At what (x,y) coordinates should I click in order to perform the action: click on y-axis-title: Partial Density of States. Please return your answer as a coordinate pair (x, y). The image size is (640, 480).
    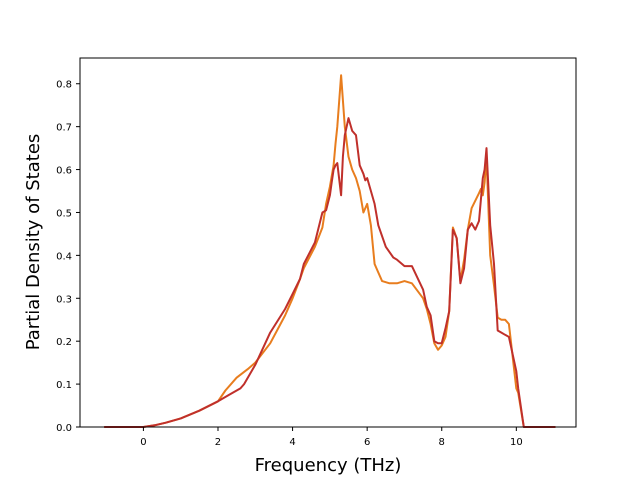
    Looking at the image, I should click on (33, 242).